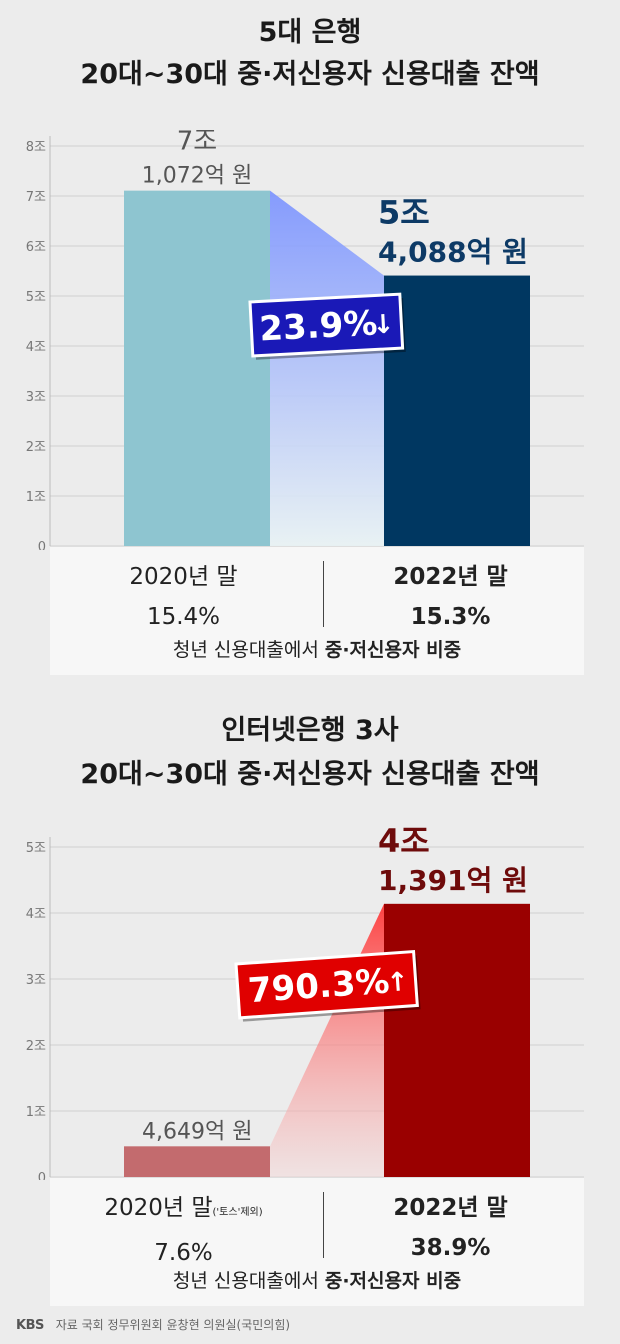  I want to click on chart2-ytick: 2조, so click(36, 1046).